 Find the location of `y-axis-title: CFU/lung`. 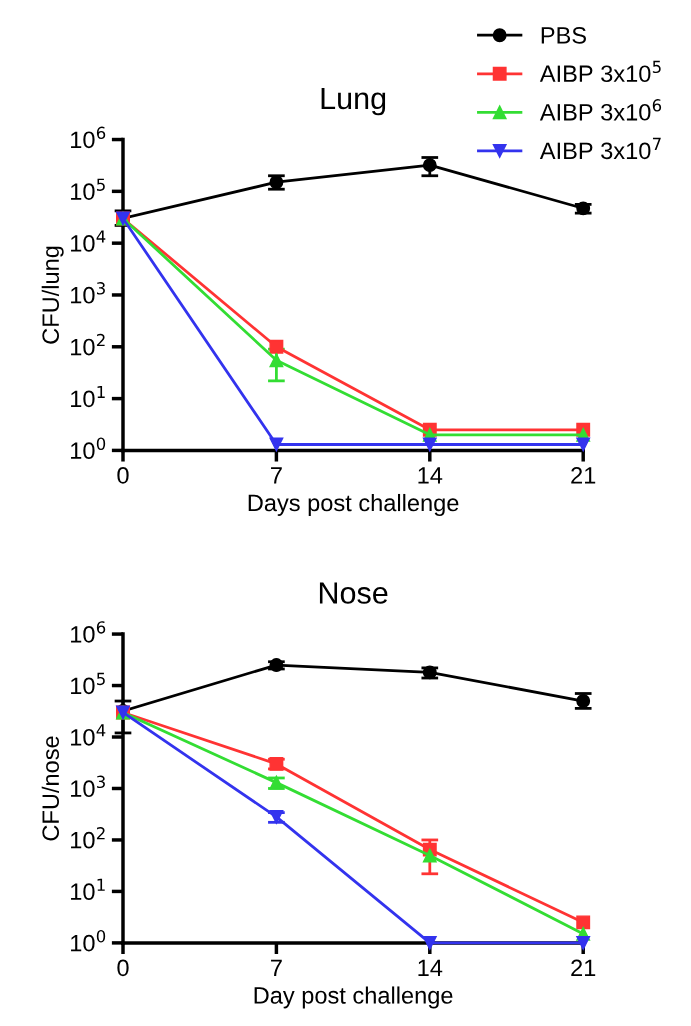

y-axis-title: CFU/lung is located at coordinates (52, 295).